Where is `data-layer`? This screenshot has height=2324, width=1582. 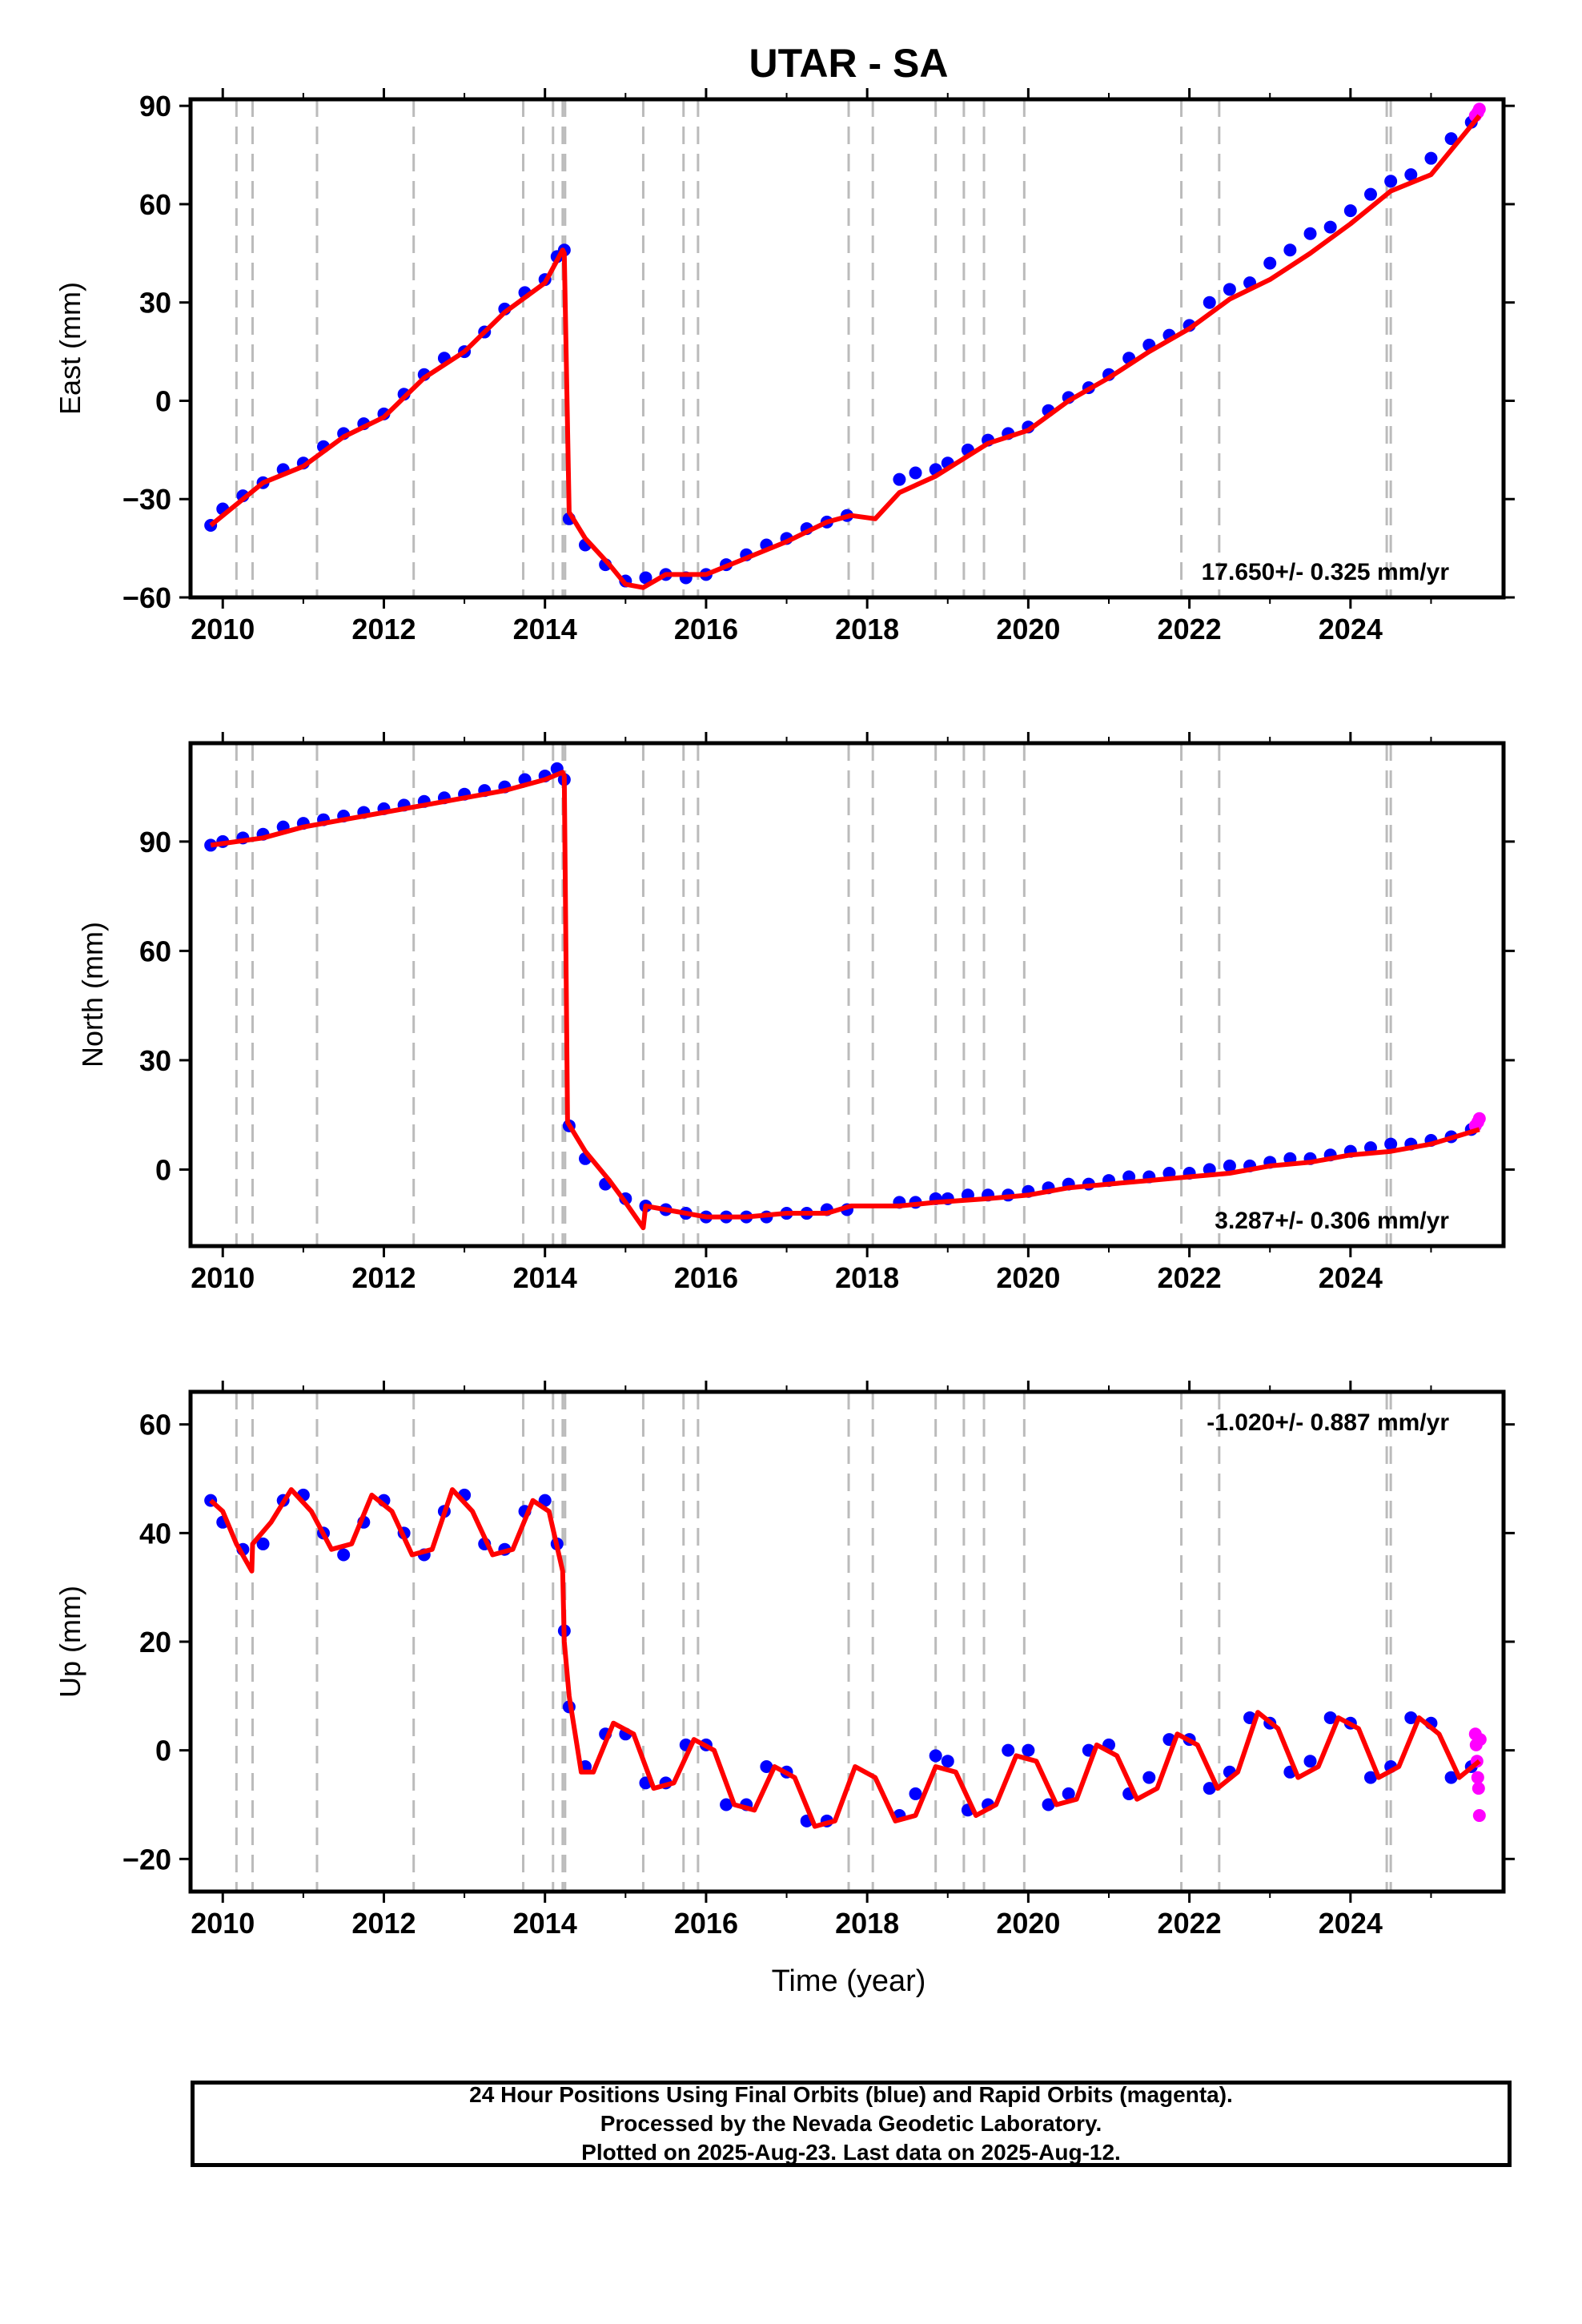
data-layer is located at coordinates (846, 1658).